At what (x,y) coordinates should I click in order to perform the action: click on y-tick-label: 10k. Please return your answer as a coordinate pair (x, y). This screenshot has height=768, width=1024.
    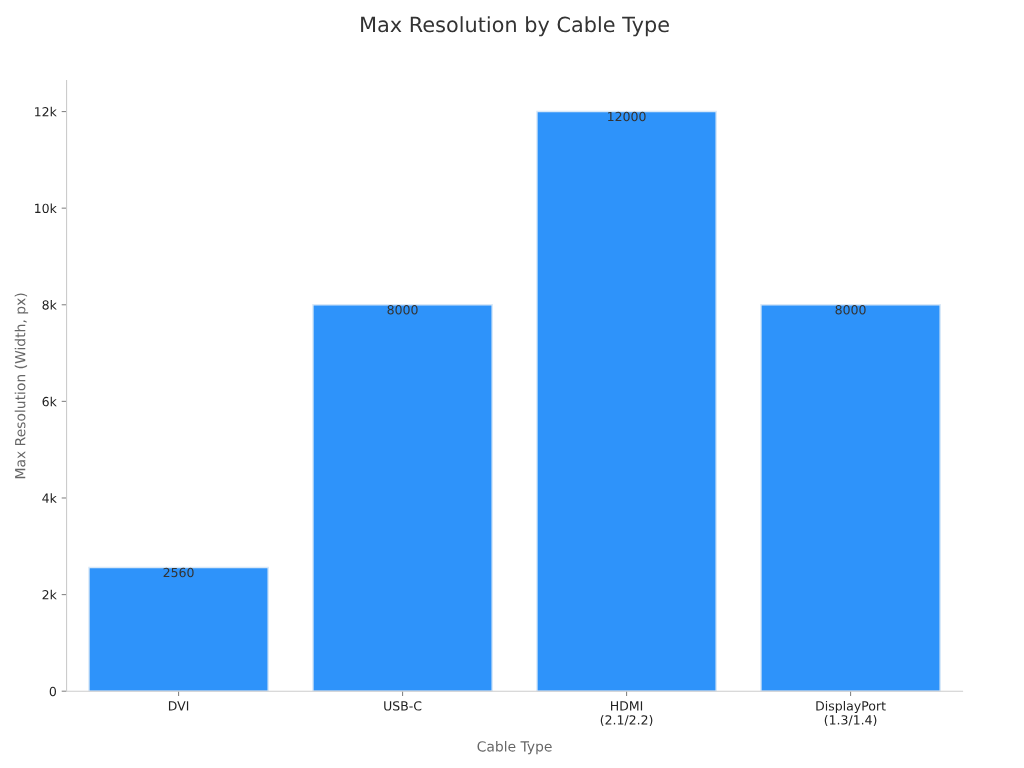
    Looking at the image, I should click on (46, 208).